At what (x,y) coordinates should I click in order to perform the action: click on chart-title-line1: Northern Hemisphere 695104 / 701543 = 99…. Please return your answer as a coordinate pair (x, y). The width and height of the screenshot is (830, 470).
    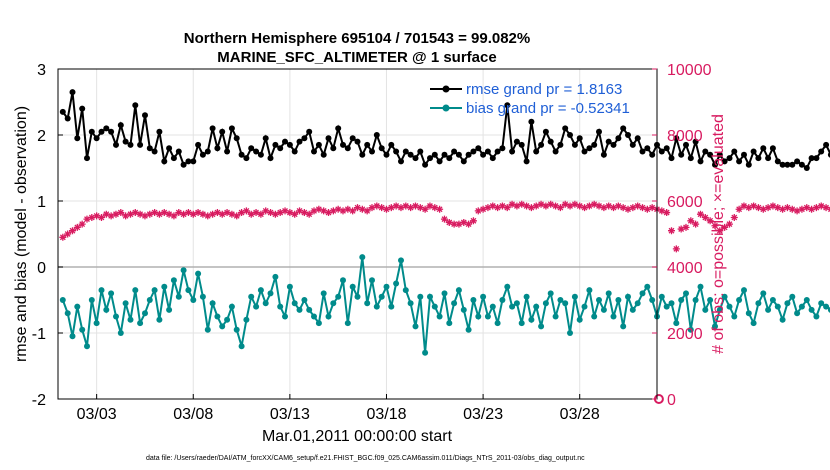
    Looking at the image, I should click on (357, 38).